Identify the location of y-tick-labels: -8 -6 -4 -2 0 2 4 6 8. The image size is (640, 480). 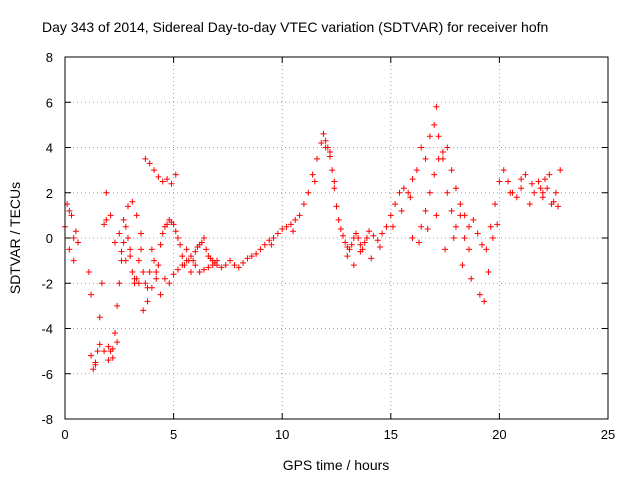
(47, 238).